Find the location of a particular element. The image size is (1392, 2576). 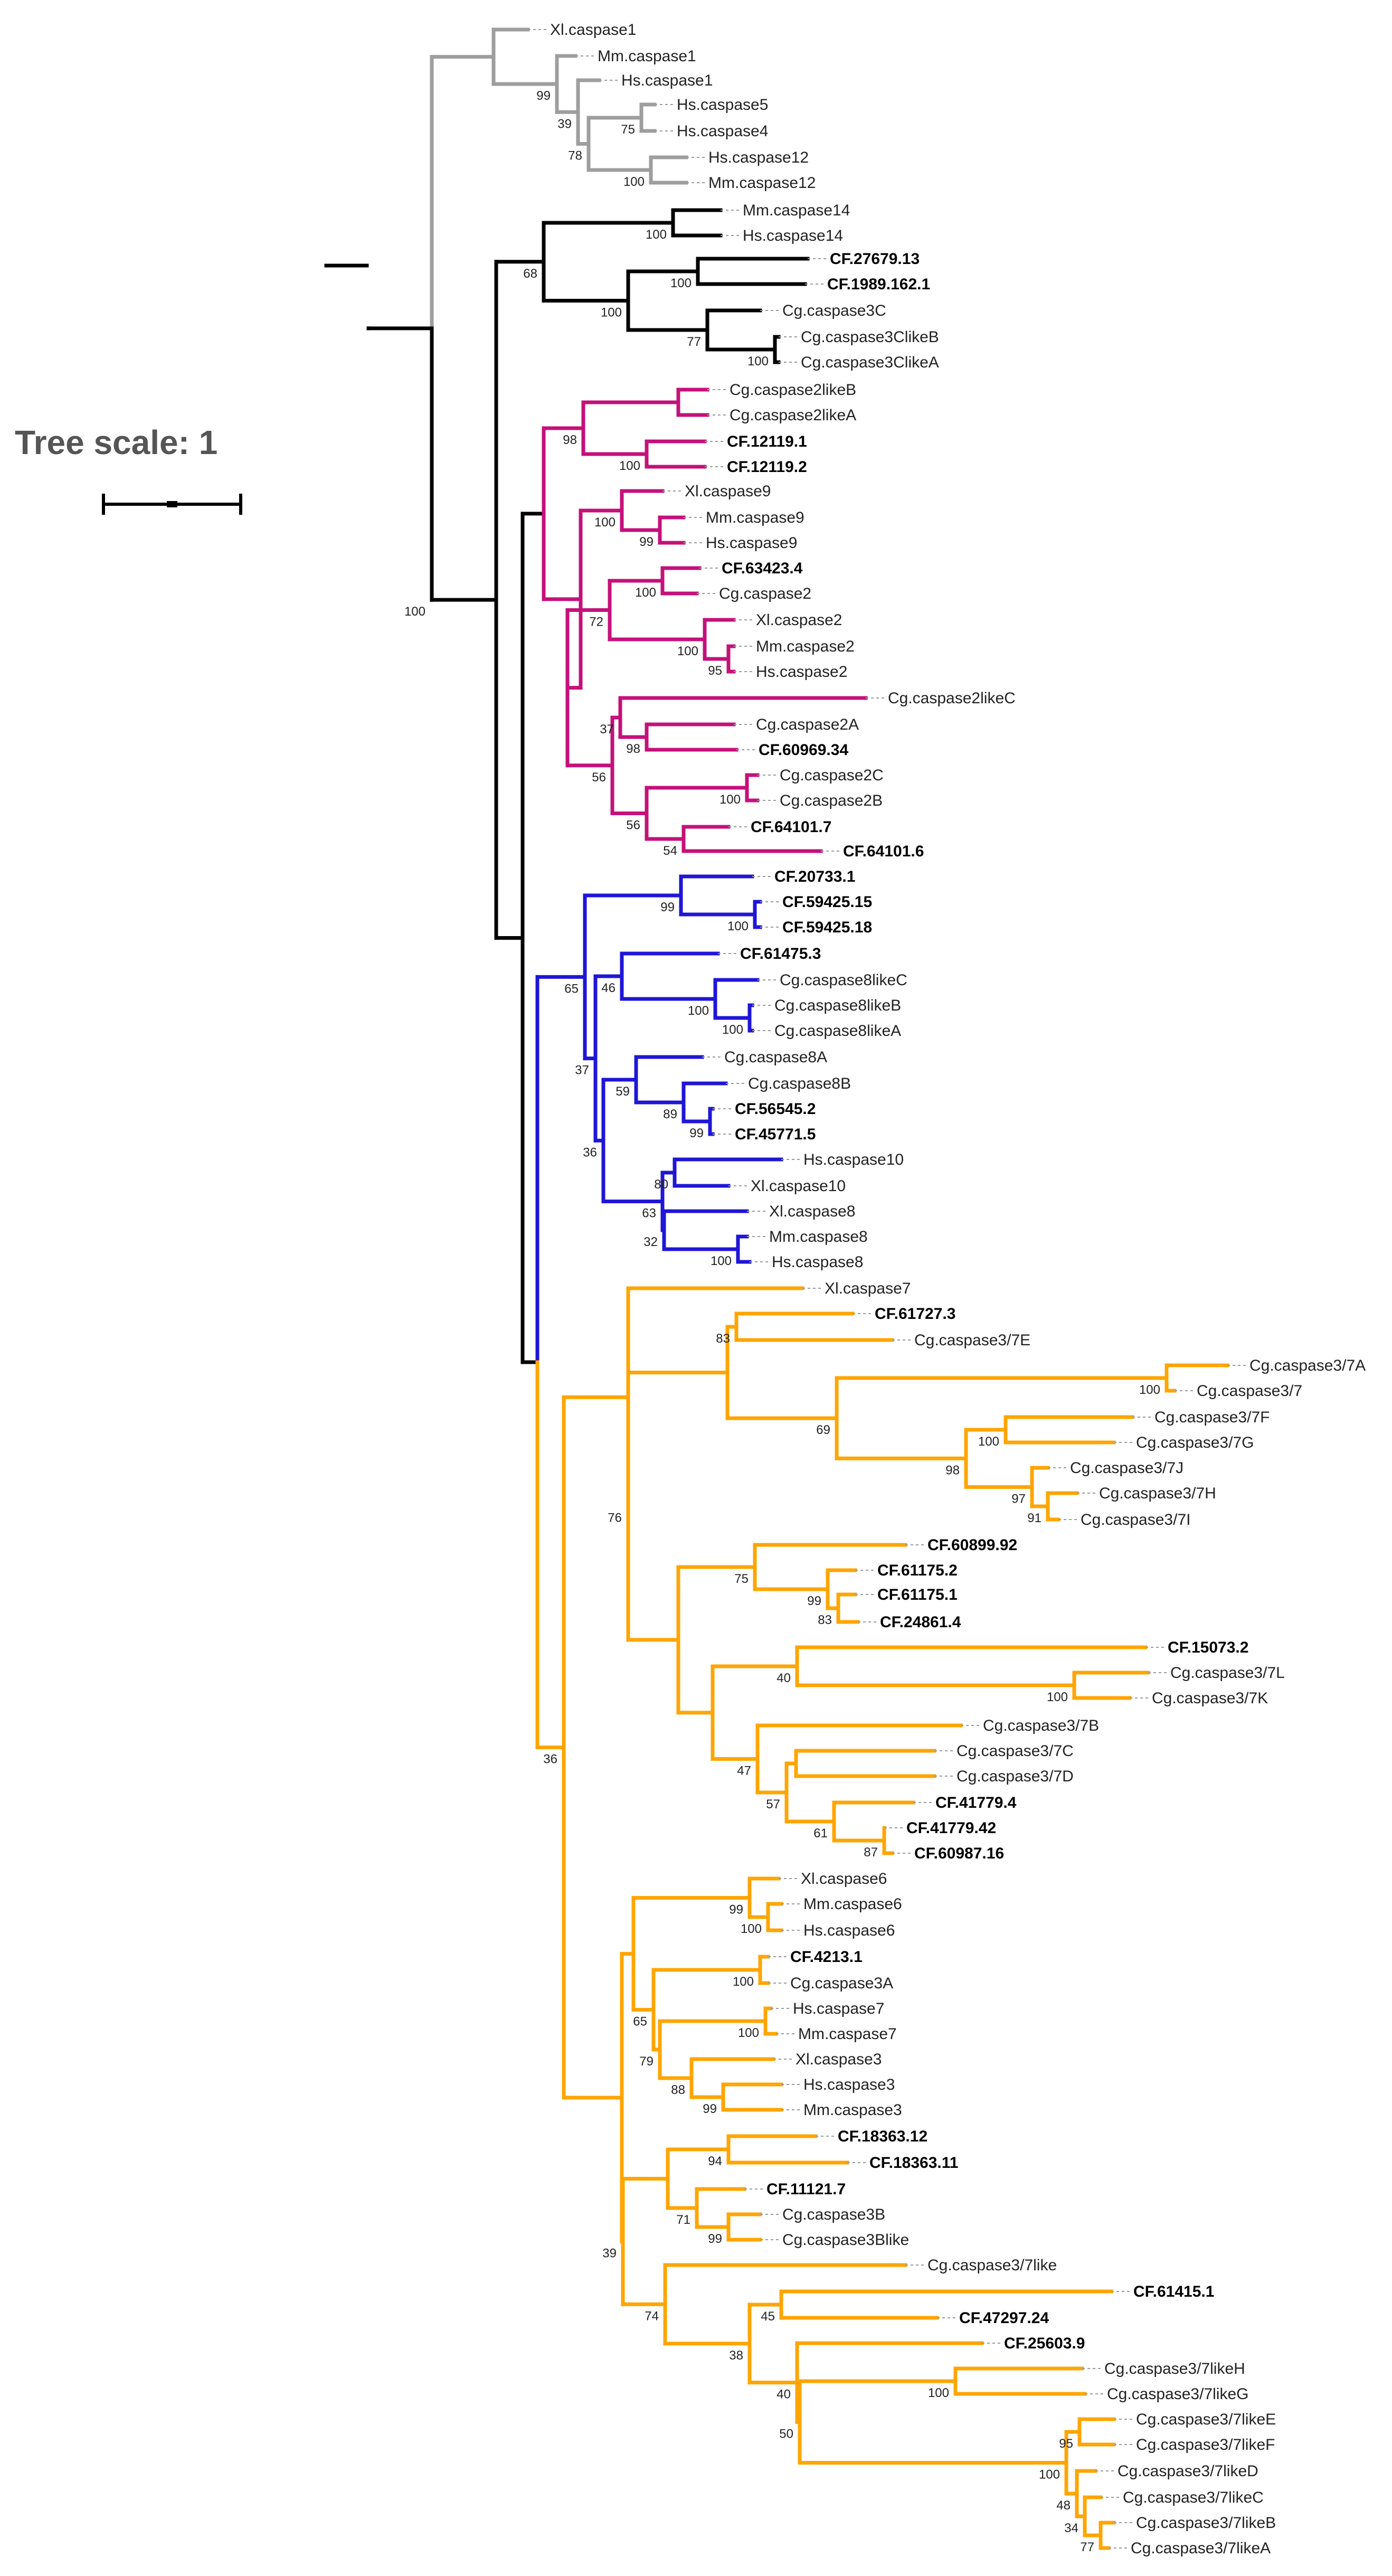

leaf-label: CF.61475.3 is located at coordinates (780, 954).